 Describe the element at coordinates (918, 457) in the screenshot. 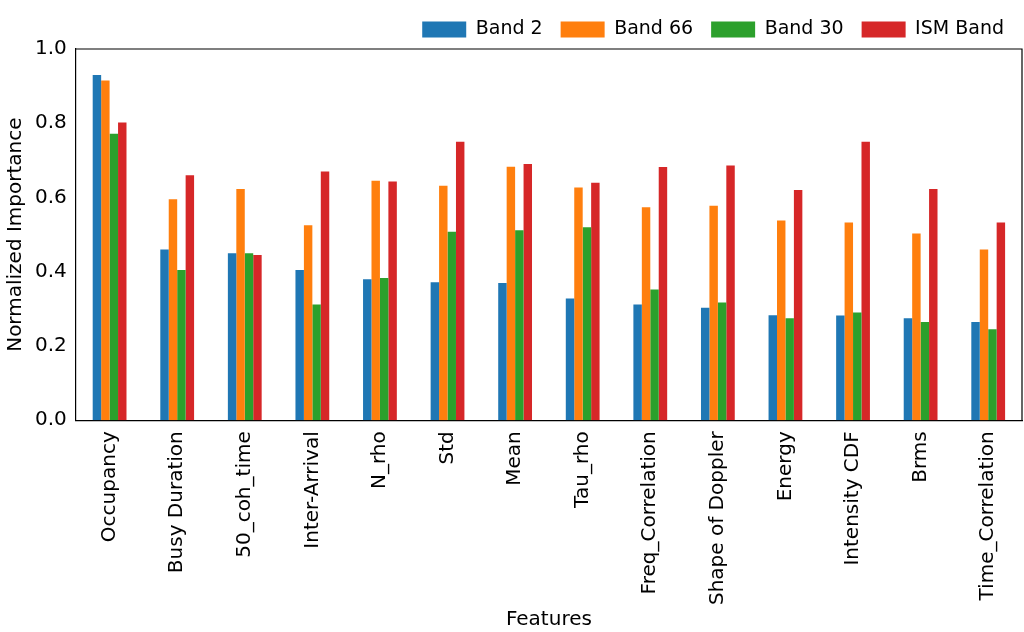

I see `x-tick-label: Brms` at that location.